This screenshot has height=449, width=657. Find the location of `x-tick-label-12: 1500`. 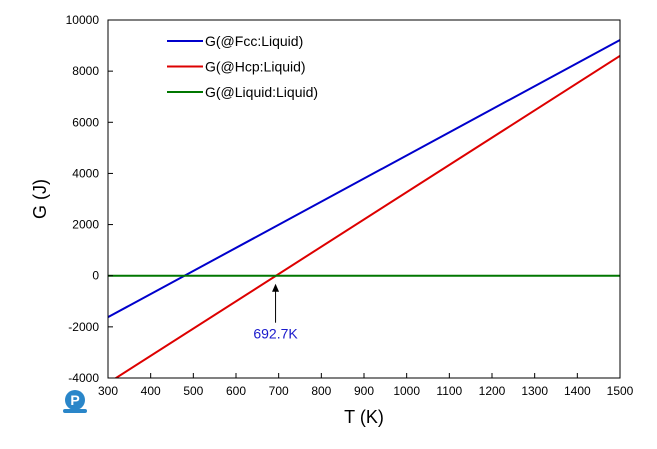

x-tick-label-12: 1500 is located at coordinates (620, 391).